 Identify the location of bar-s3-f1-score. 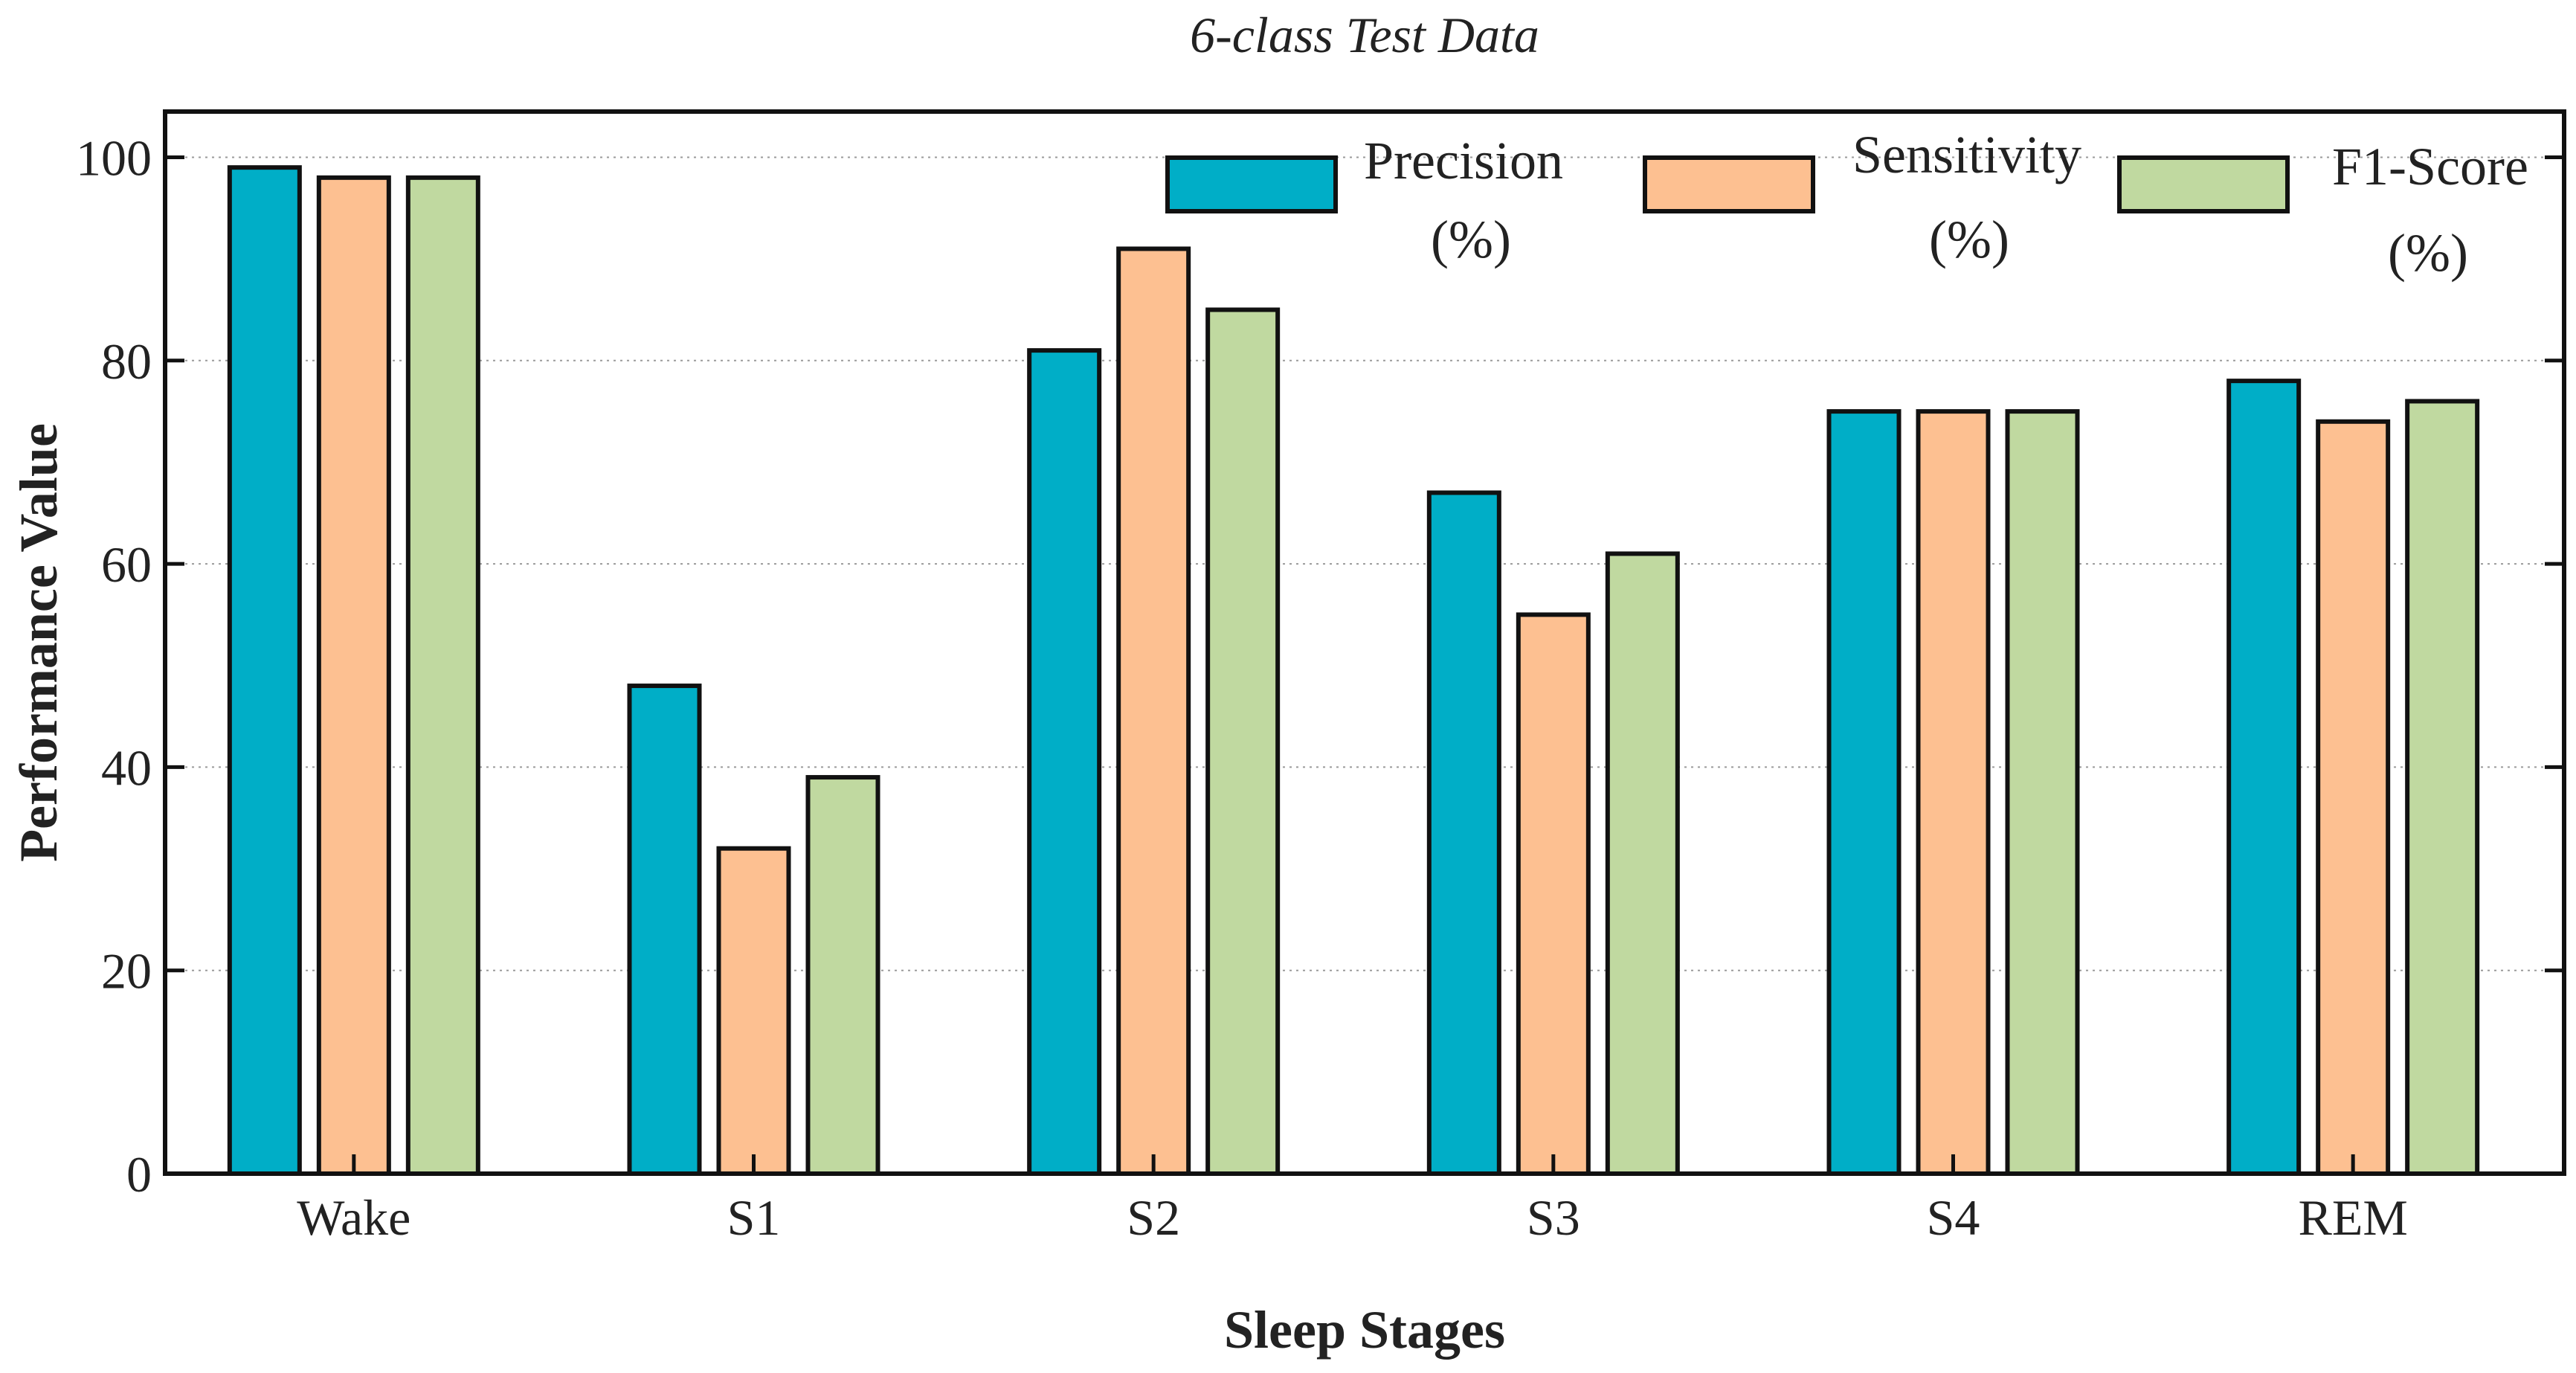
(1642, 863).